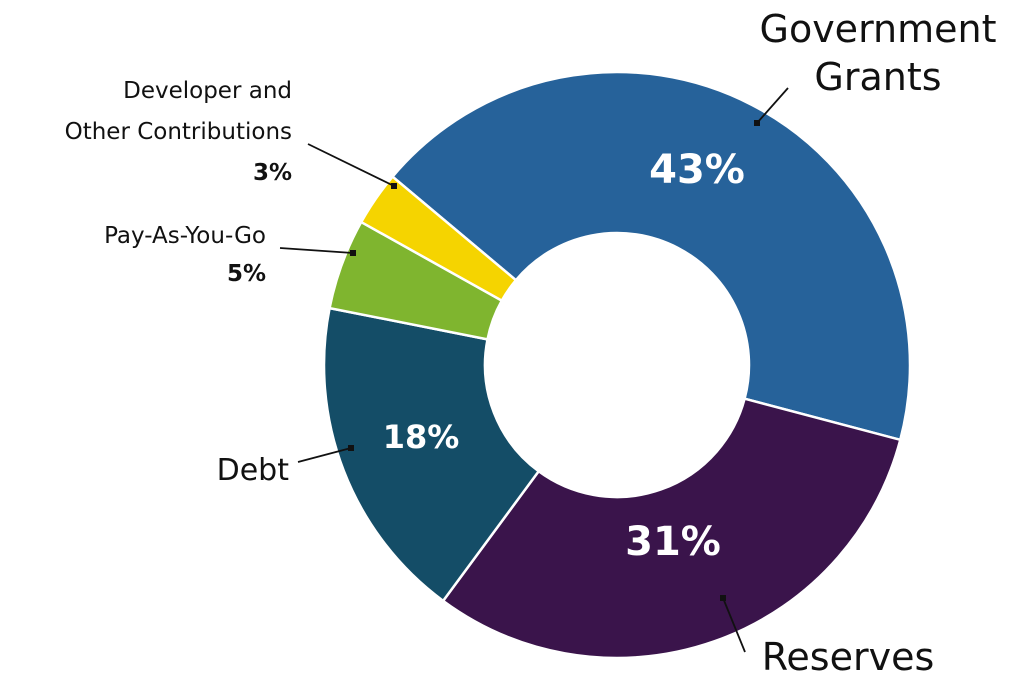 Image resolution: width=1015 pixels, height=676 pixels. I want to click on leader-dot-grants, so click(757, 123).